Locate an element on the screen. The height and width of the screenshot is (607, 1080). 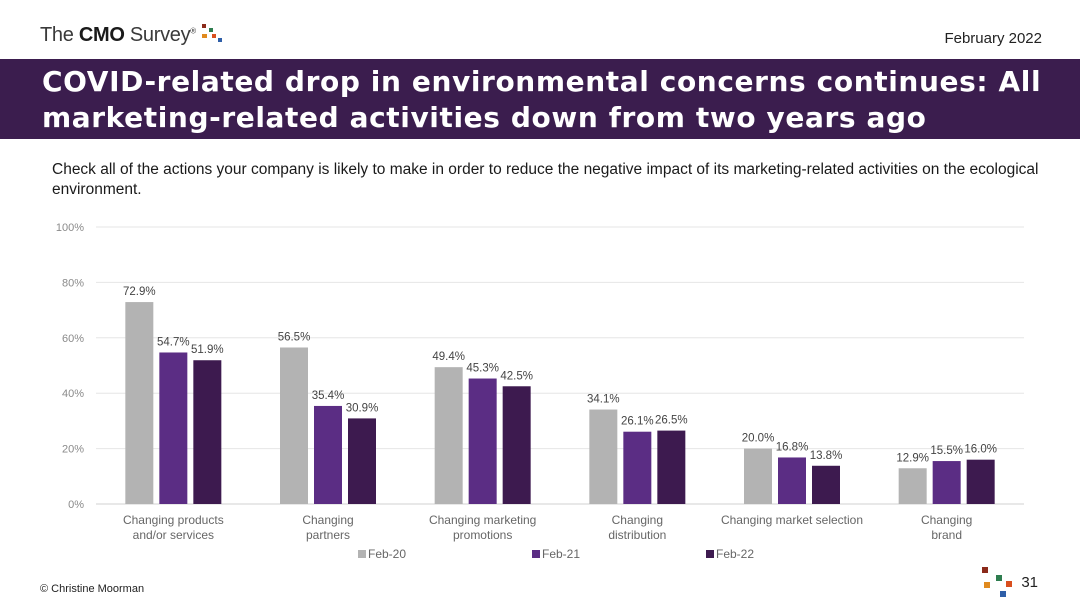
data-label: 26.1% is located at coordinates (637, 422).